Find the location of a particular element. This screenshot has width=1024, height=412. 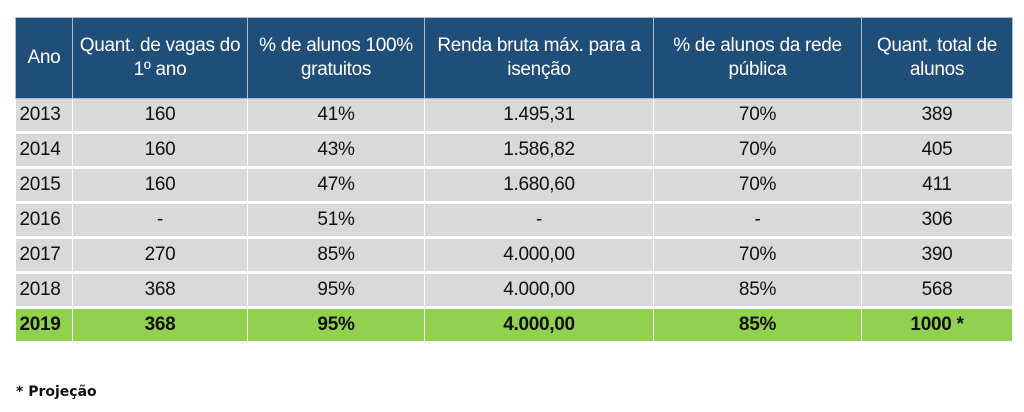

cell-max-income: - is located at coordinates (539, 220).